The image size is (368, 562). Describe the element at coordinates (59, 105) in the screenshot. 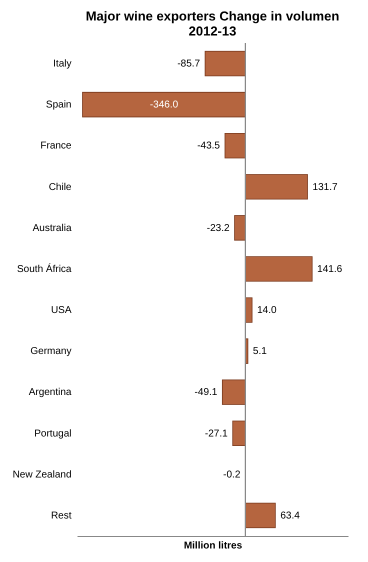

I see `y-tick-label: Spain` at that location.